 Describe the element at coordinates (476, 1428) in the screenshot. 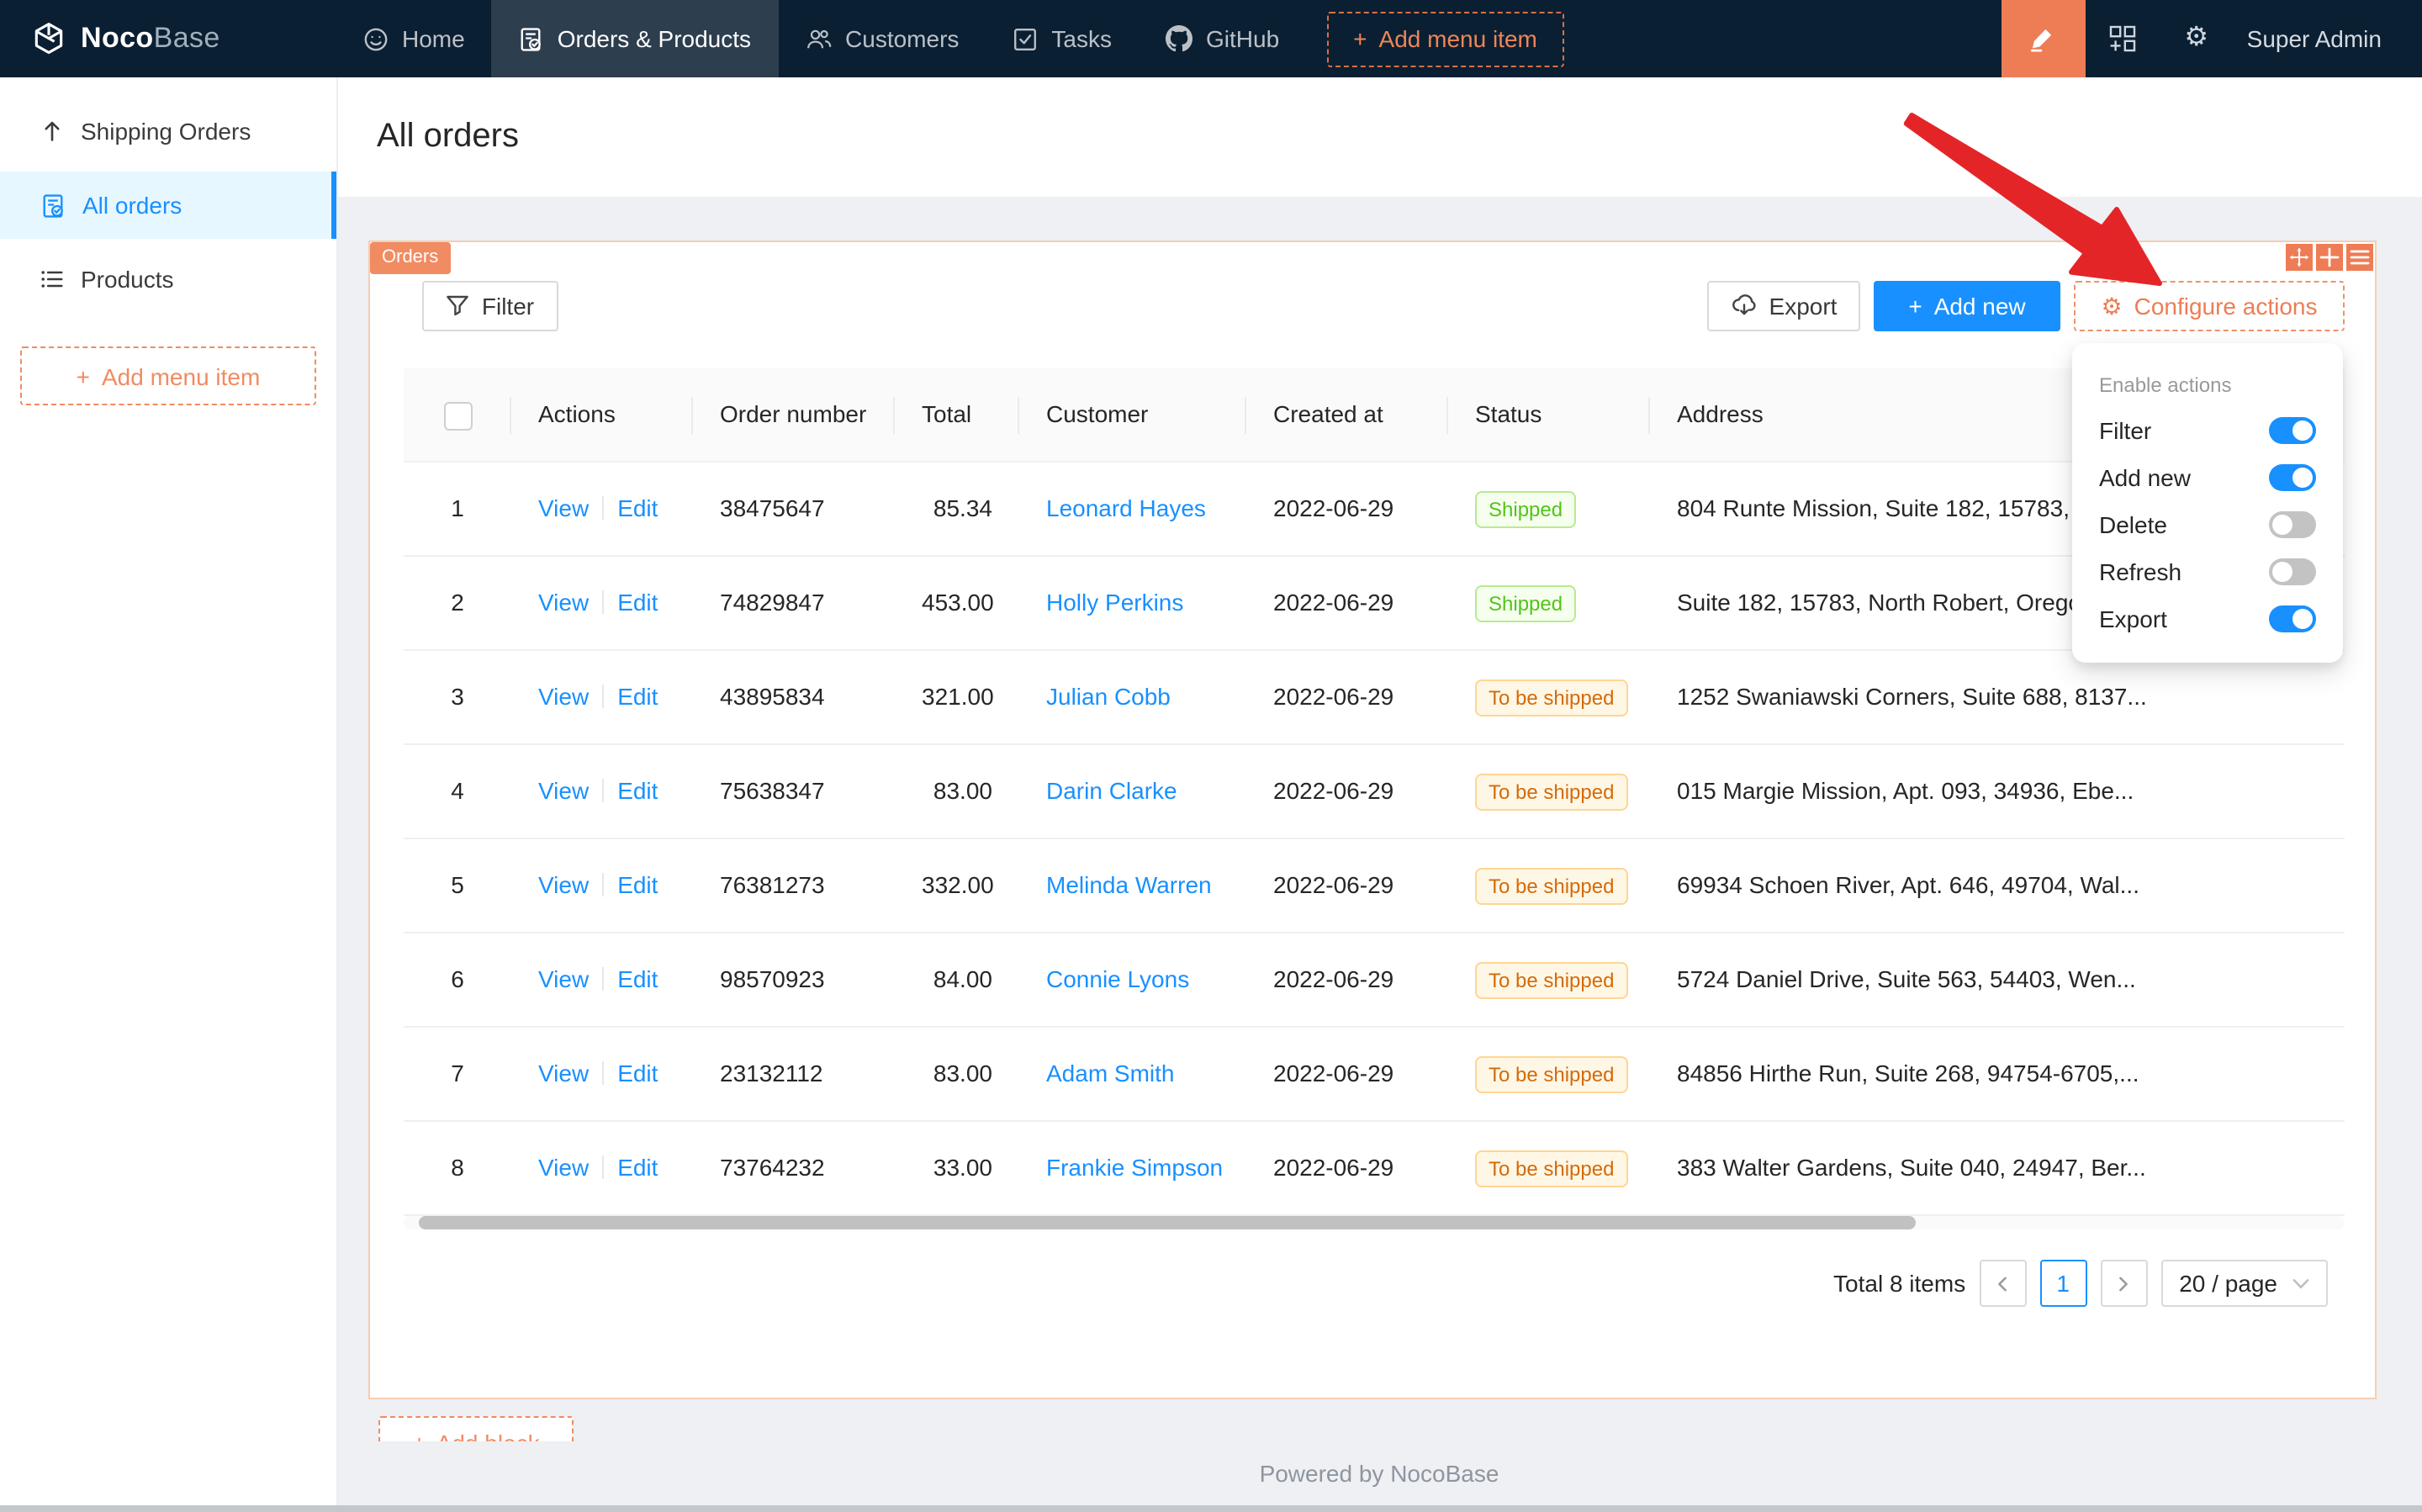

I see `add-block-button: + Add block` at that location.